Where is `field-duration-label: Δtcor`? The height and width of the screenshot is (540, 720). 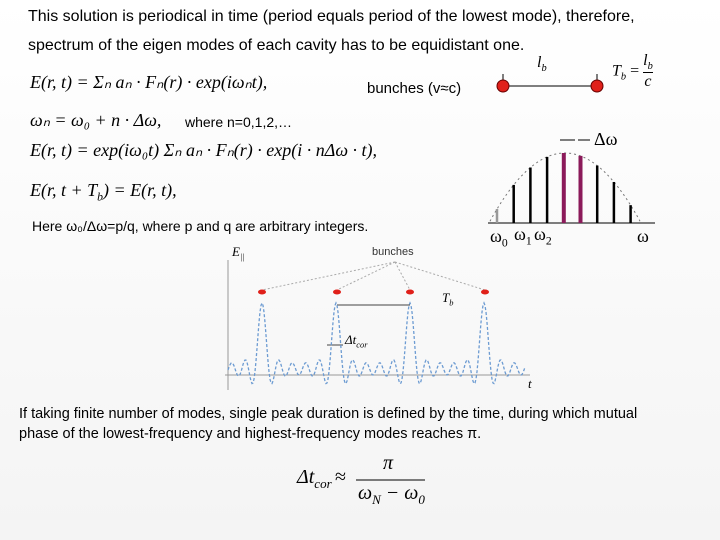 field-duration-label: Δtcor is located at coordinates (356, 341).